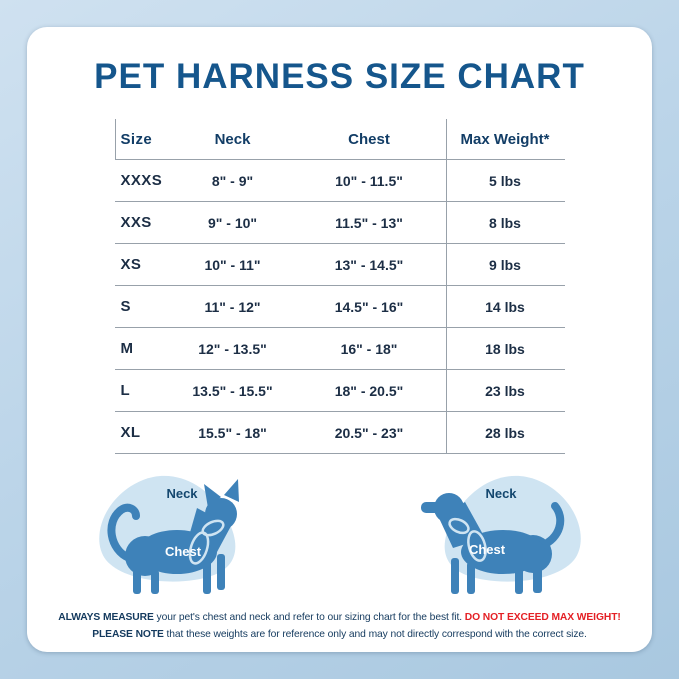 The image size is (679, 679). Describe the element at coordinates (172, 536) in the screenshot. I see `cat-silhouette-icon` at that location.